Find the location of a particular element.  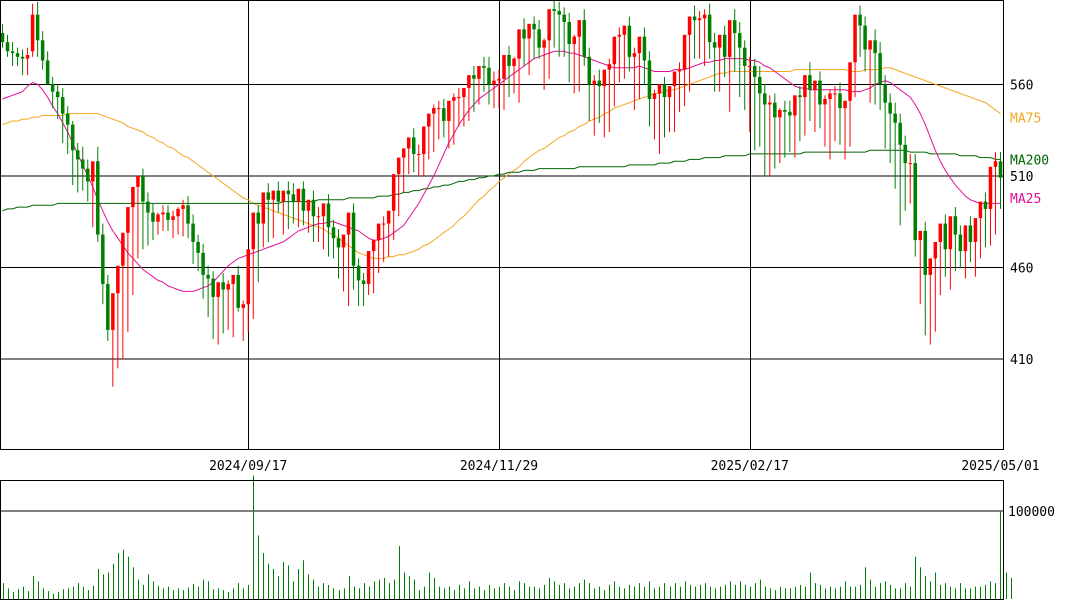

volume-tick-label: 100000 is located at coordinates (1031, 512).